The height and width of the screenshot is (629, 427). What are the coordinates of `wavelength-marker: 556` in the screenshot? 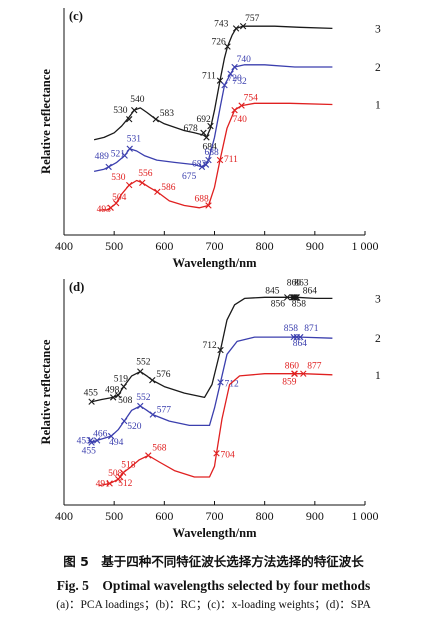 It's located at (145, 177).